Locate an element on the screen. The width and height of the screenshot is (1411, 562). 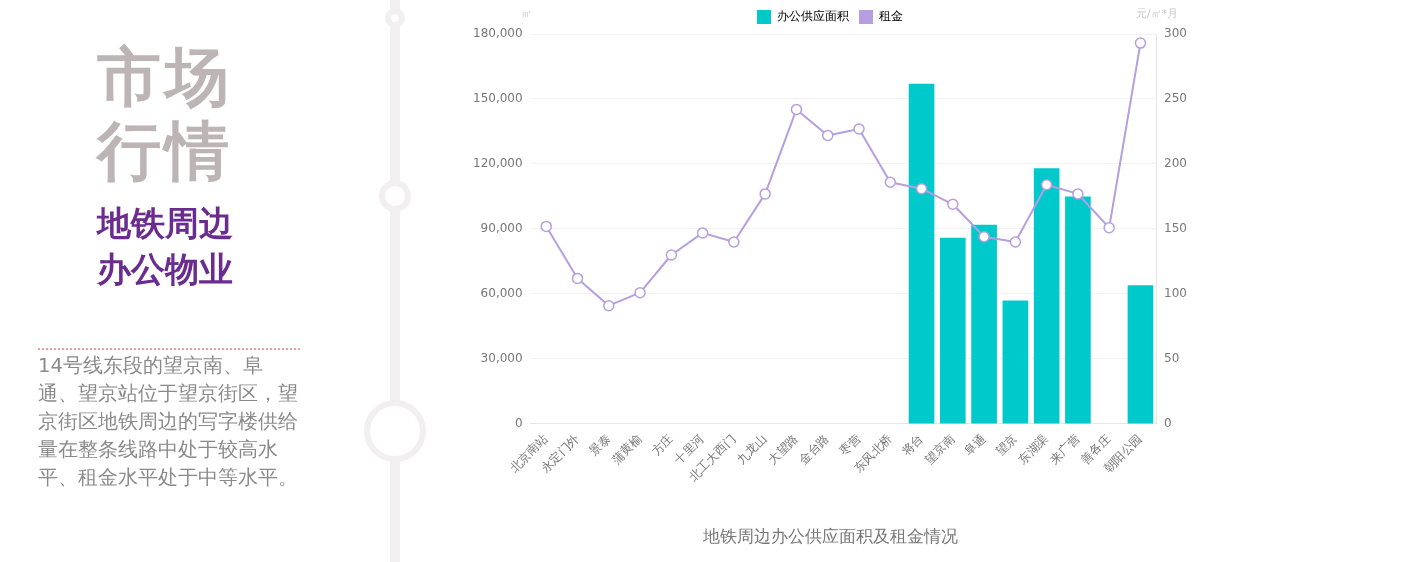
x-tick-label: 望京 is located at coordinates (1006, 445).